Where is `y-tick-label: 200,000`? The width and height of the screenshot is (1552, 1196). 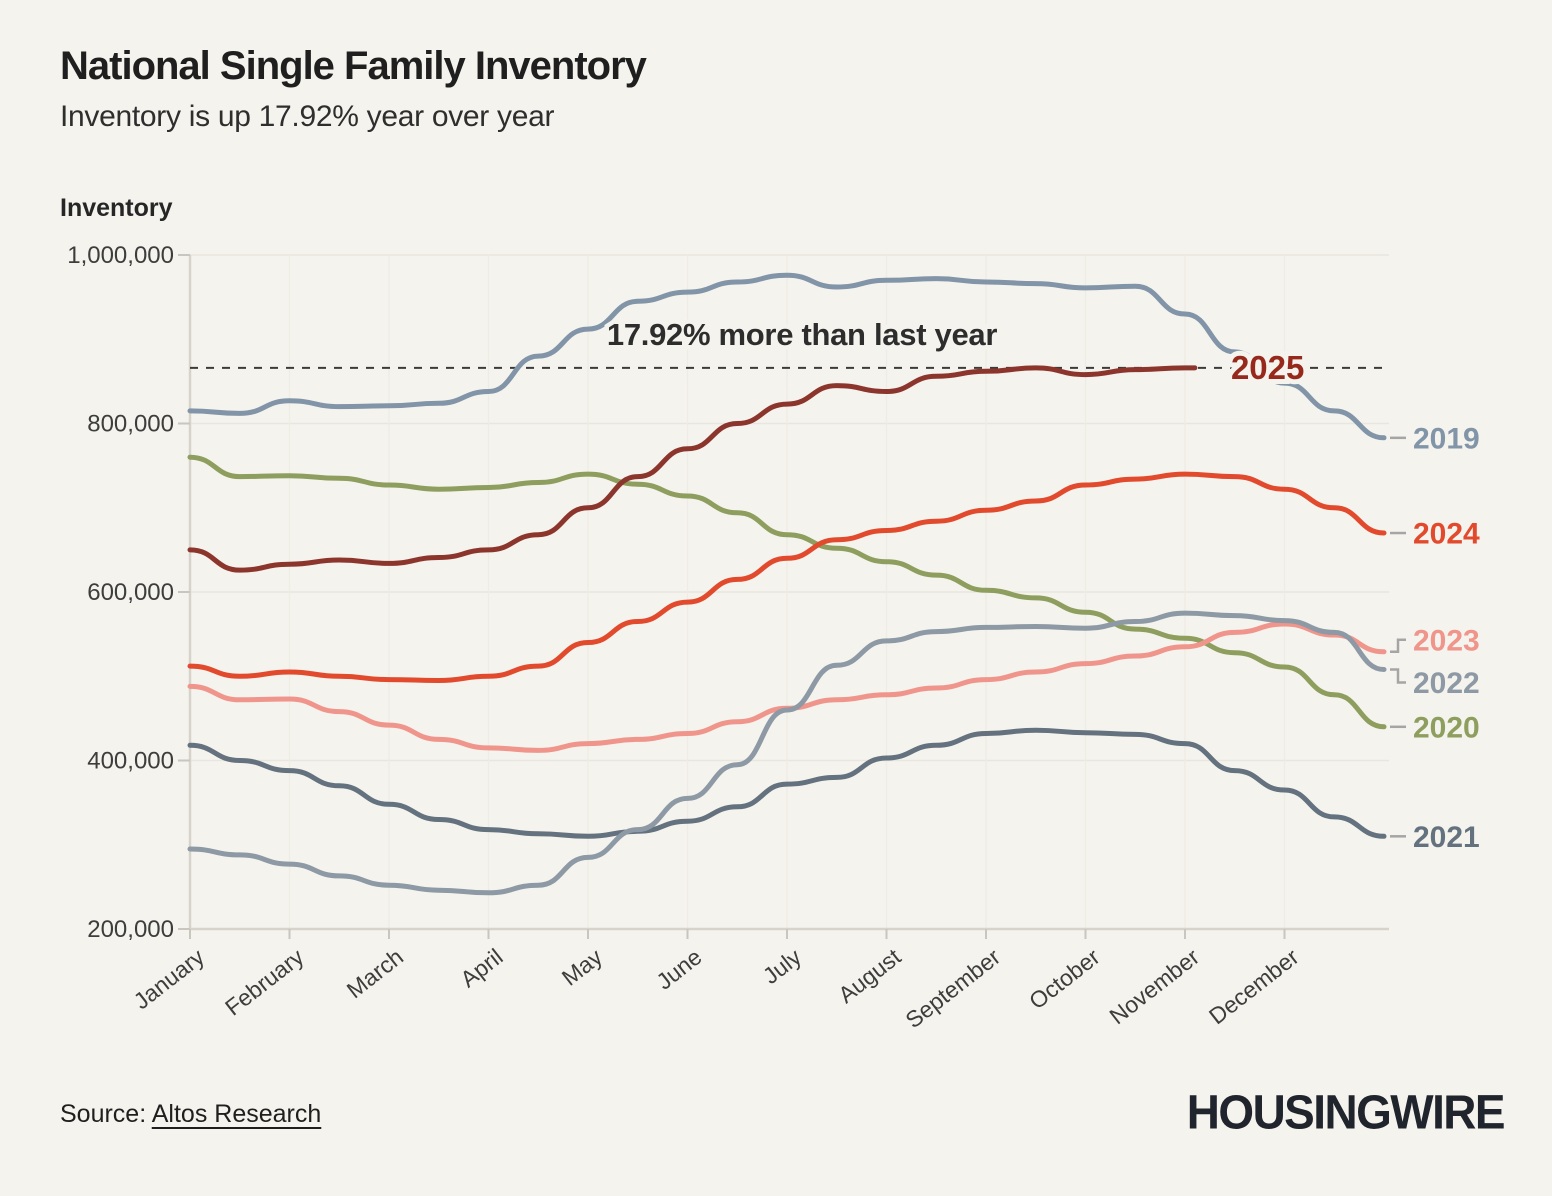 y-tick-label: 200,000 is located at coordinates (130, 929).